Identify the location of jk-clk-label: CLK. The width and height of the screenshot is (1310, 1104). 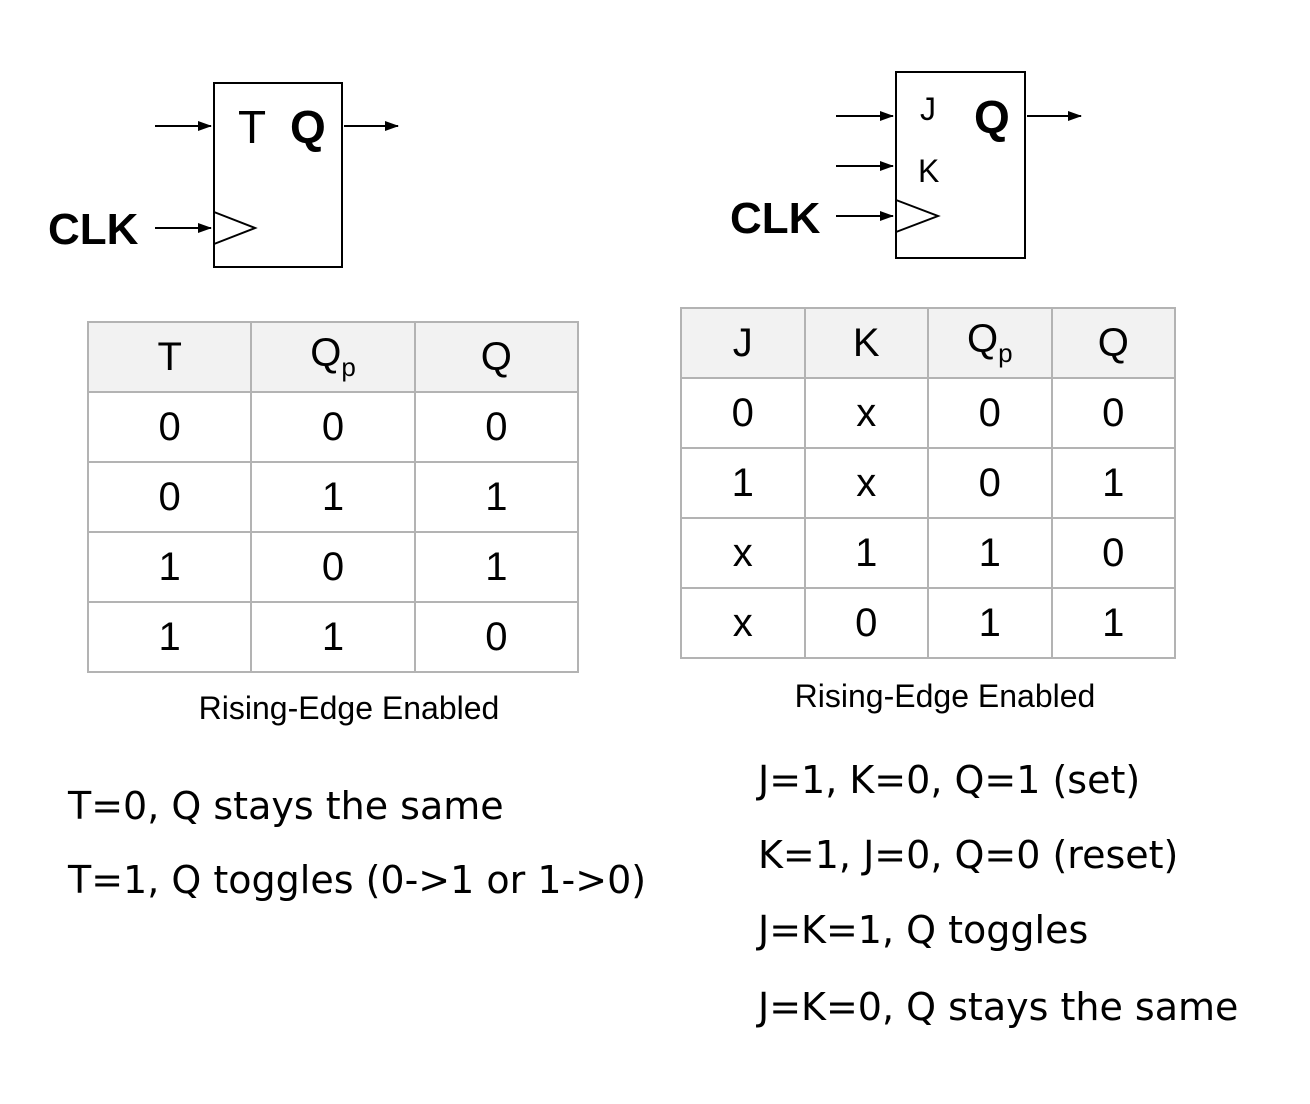
(775, 218).